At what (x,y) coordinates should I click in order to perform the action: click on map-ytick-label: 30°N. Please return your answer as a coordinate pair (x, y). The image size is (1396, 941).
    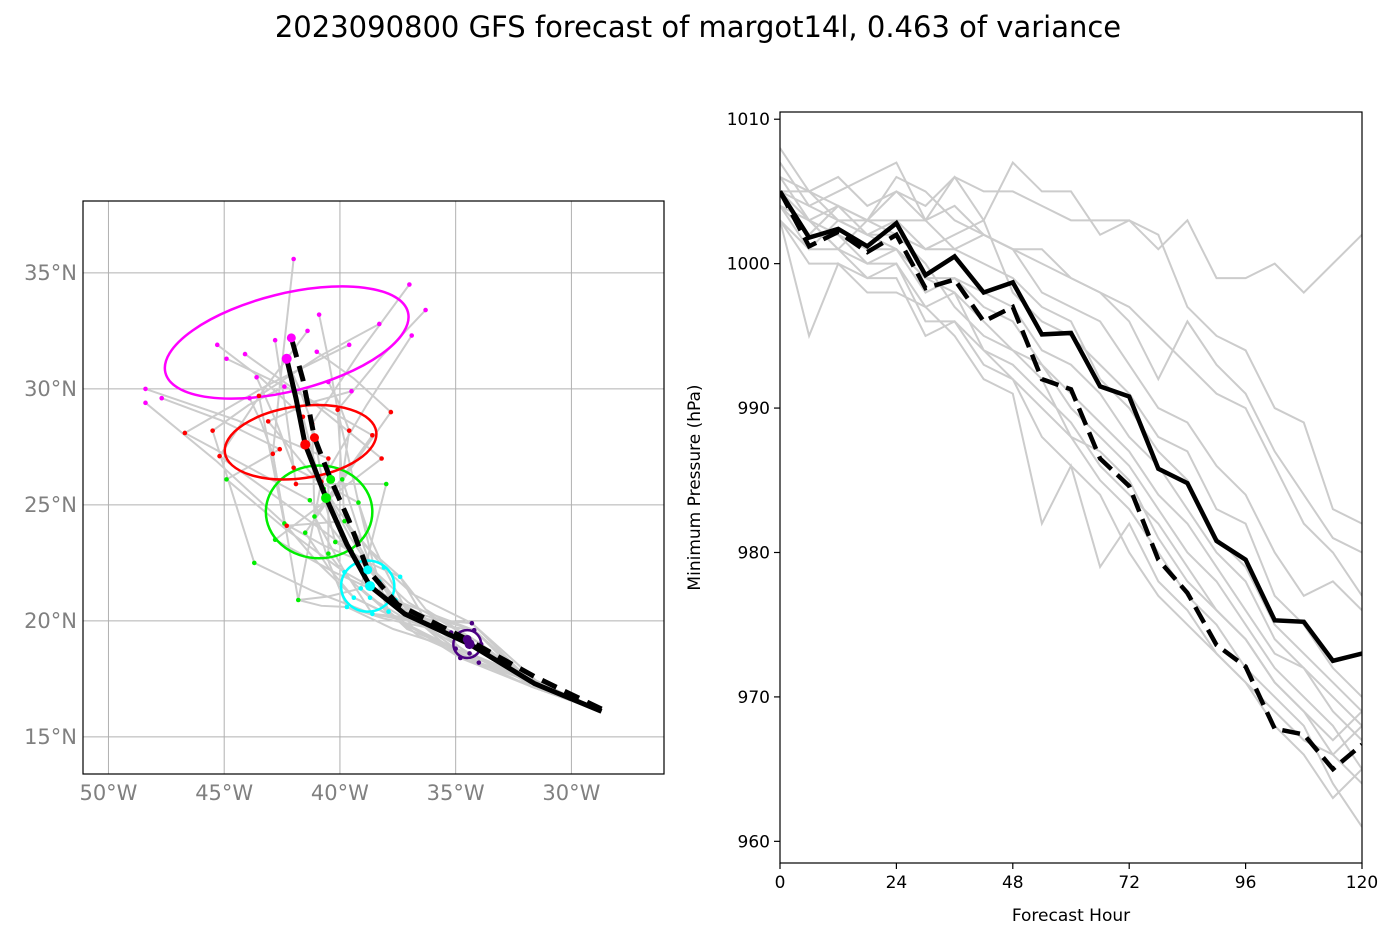
    Looking at the image, I should click on (50, 389).